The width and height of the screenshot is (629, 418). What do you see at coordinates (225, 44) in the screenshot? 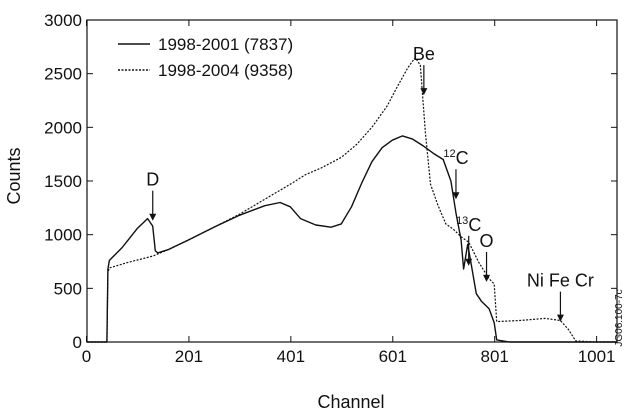
I see `legend-label: 1998-2001 (7837)` at bounding box center [225, 44].